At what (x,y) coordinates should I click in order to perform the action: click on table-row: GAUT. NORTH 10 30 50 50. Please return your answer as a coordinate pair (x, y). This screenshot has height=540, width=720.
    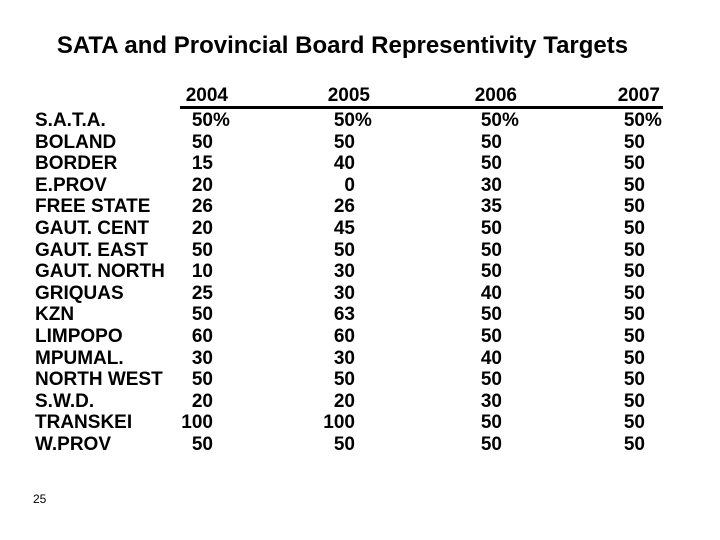
    Looking at the image, I should click on (349, 272).